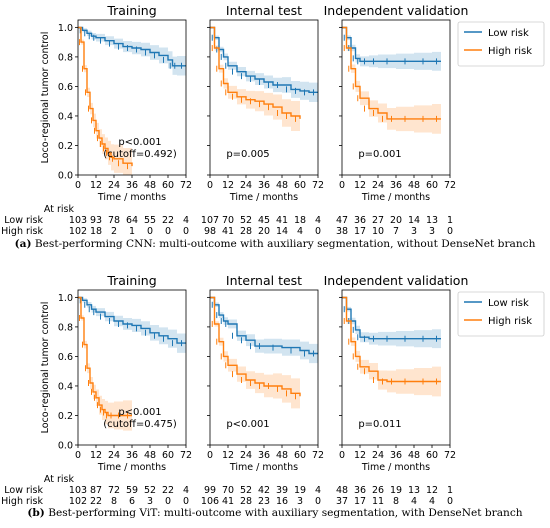 The image size is (550, 528). I want to click on at-risk-count: 55, so click(150, 220).